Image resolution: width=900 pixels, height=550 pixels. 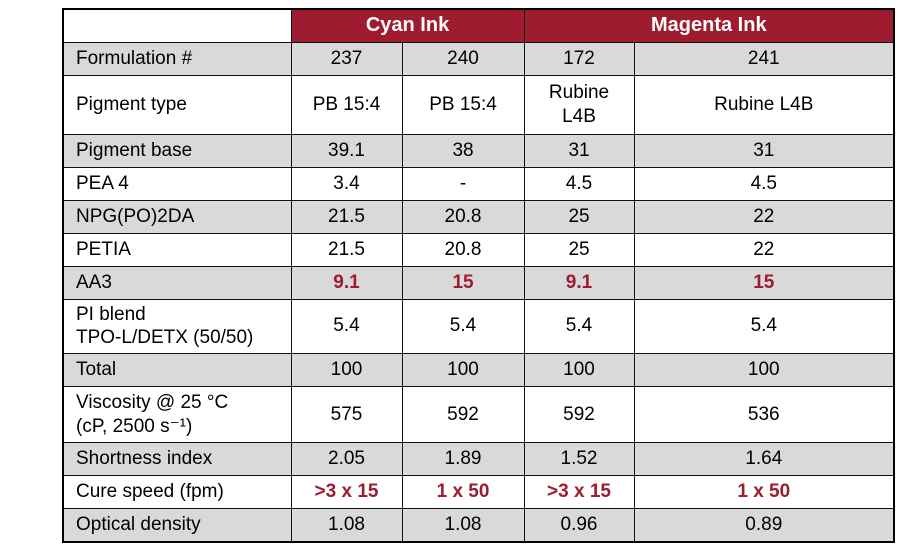 I want to click on row-pigment-base: Pigment base 39.1 38 31 31, so click(x=478, y=150).